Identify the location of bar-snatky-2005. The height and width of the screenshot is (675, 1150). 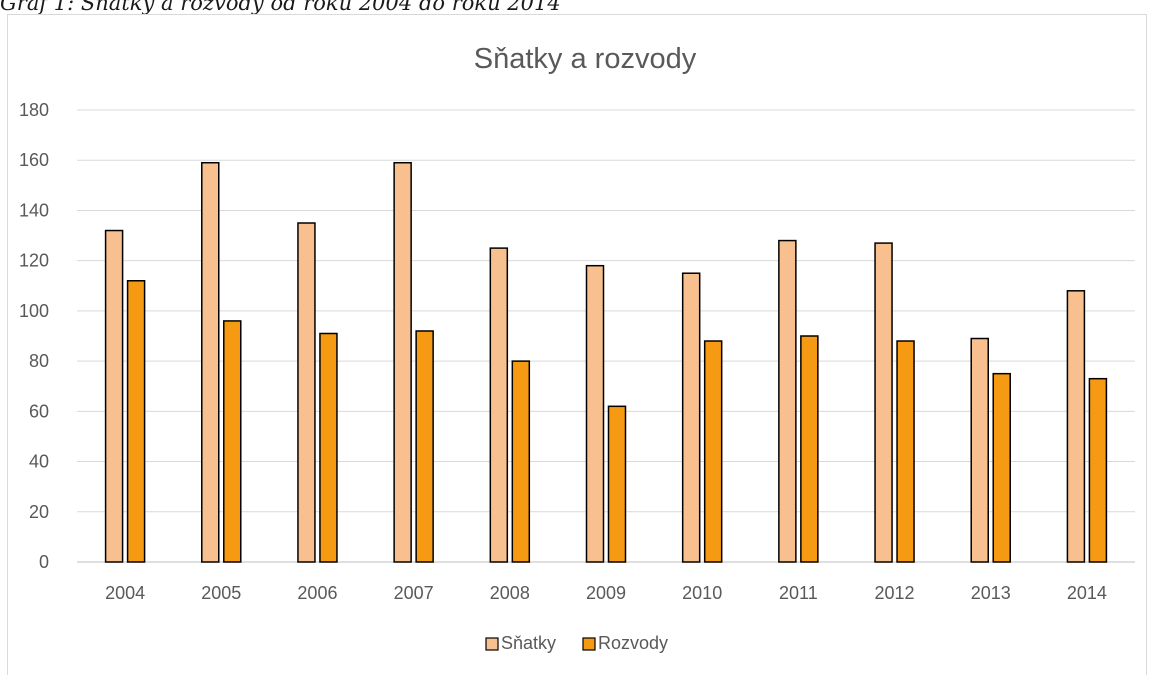
(210, 362).